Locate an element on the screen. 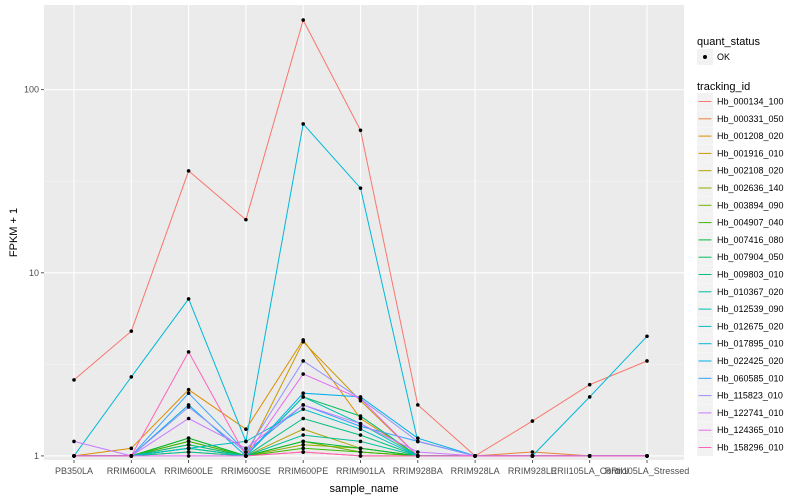 The width and height of the screenshot is (800, 500). x-tick-label: RRII105LA_Stressed is located at coordinates (647, 471).